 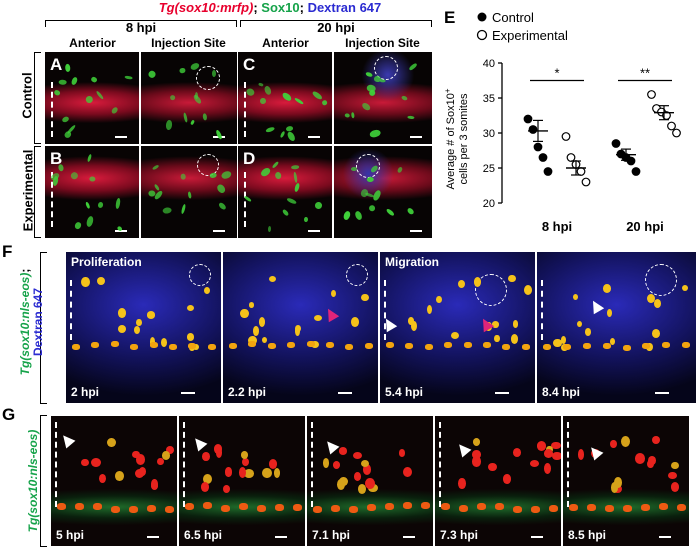 What do you see at coordinates (450, 138) in the screenshot?
I see `y-axis-label-line1: Average # of Sox10+` at bounding box center [450, 138].